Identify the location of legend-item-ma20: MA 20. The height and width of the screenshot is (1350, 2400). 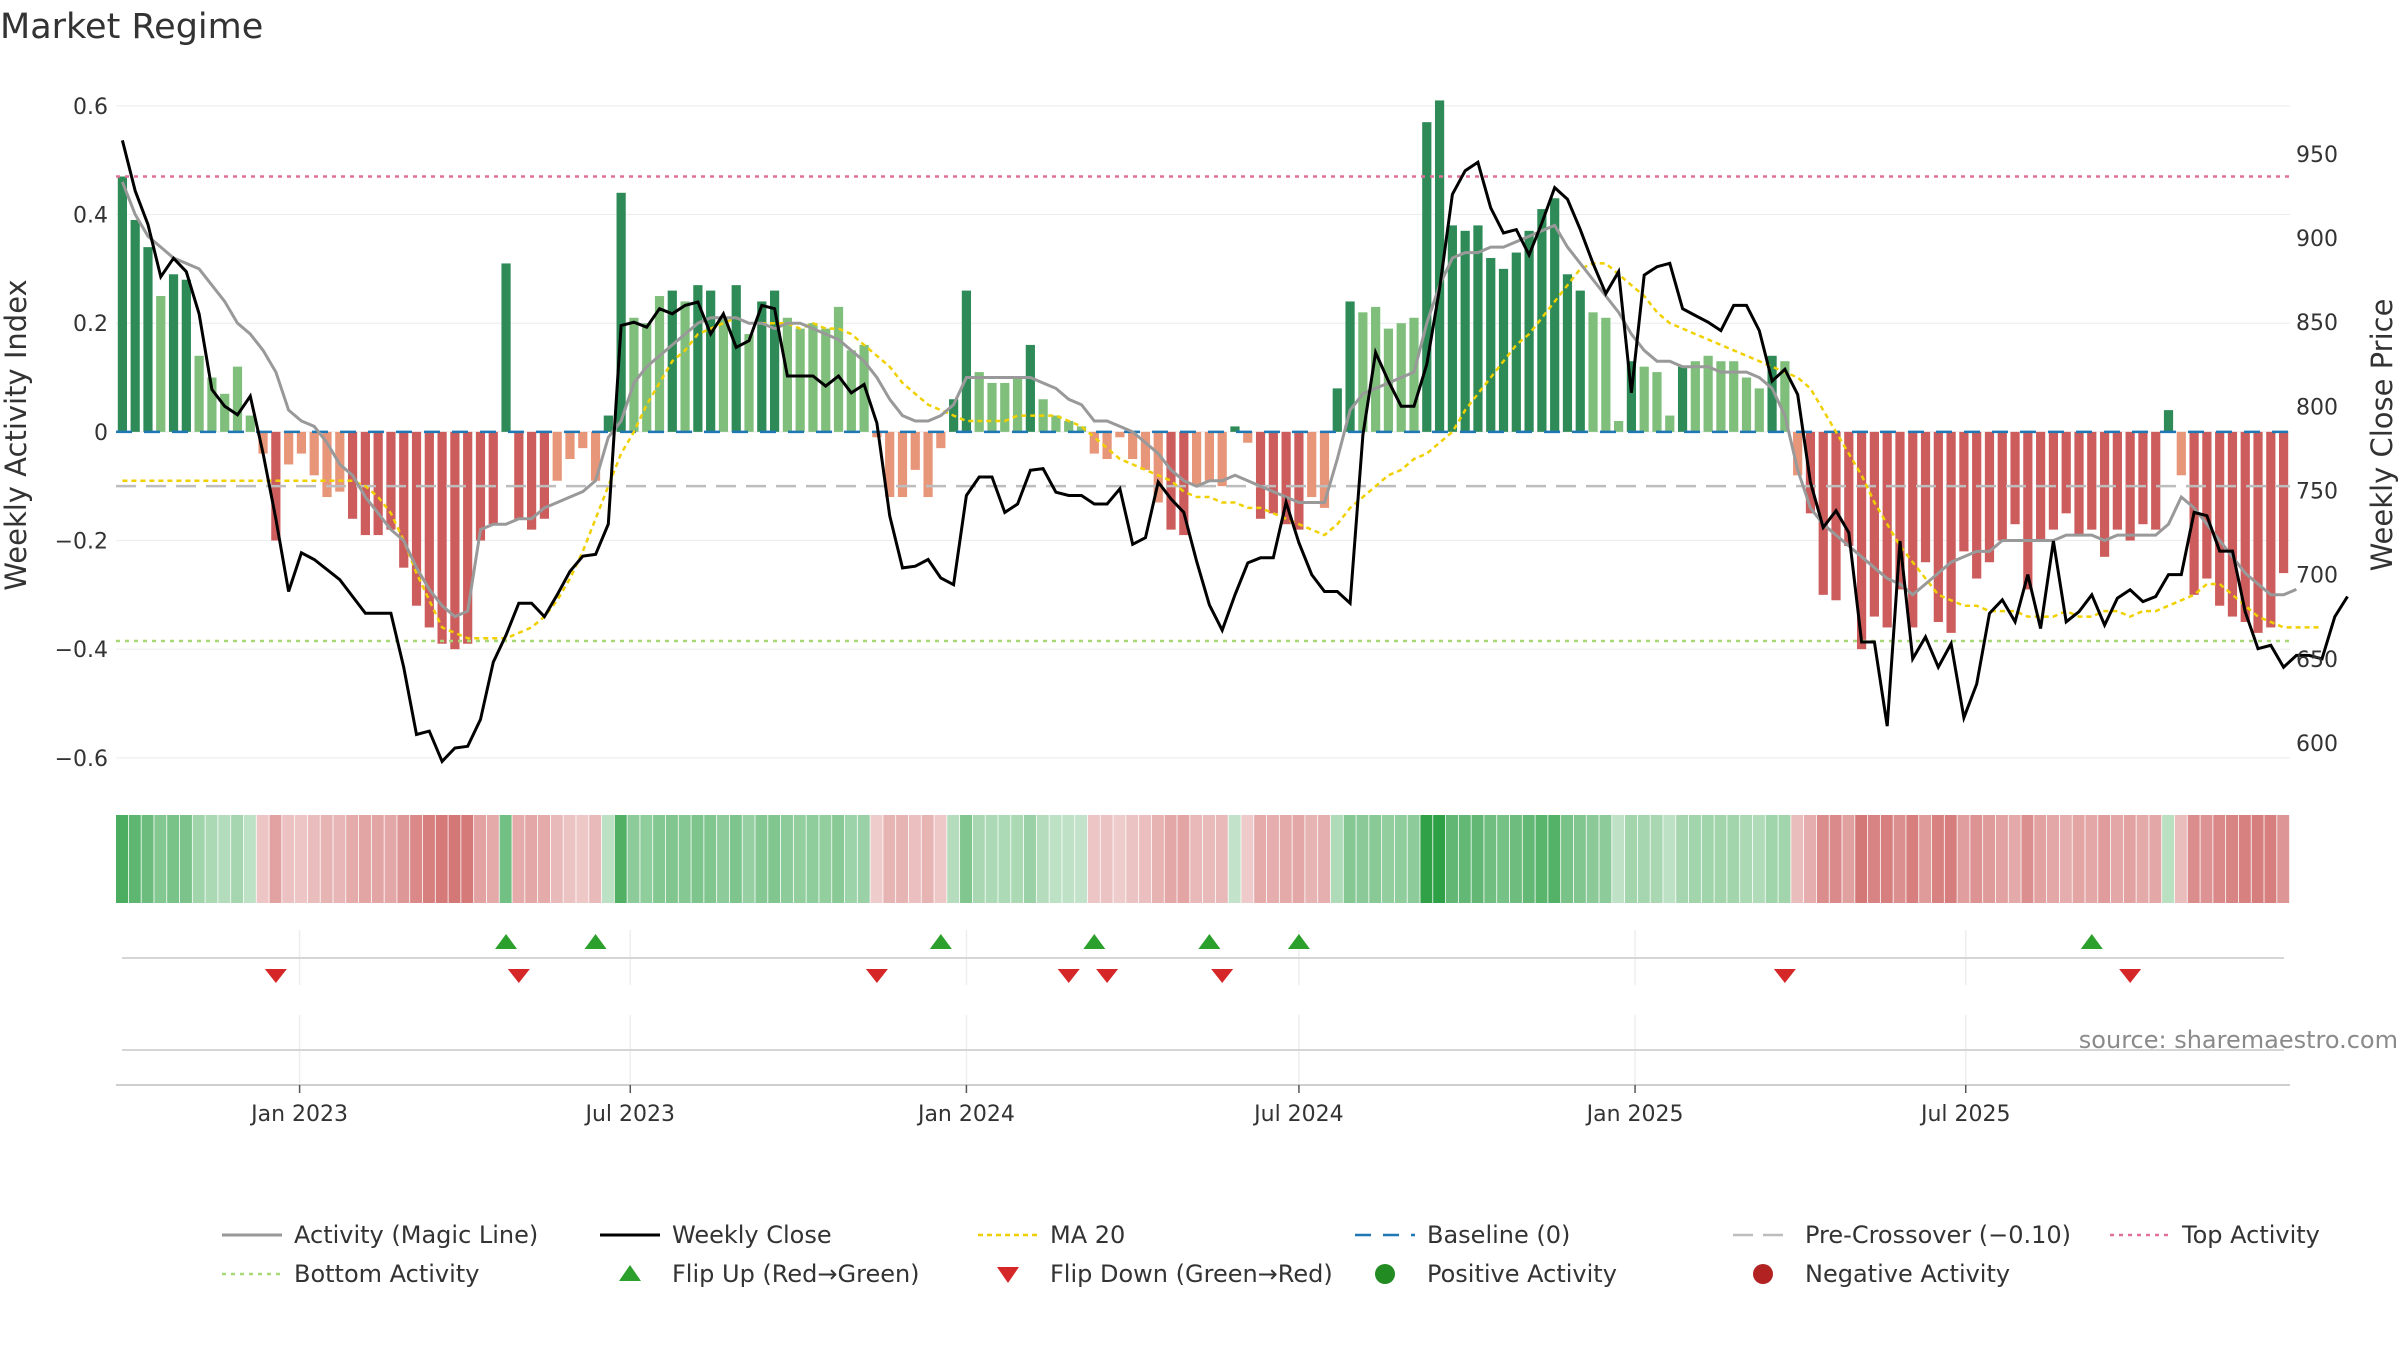
(1051, 1235).